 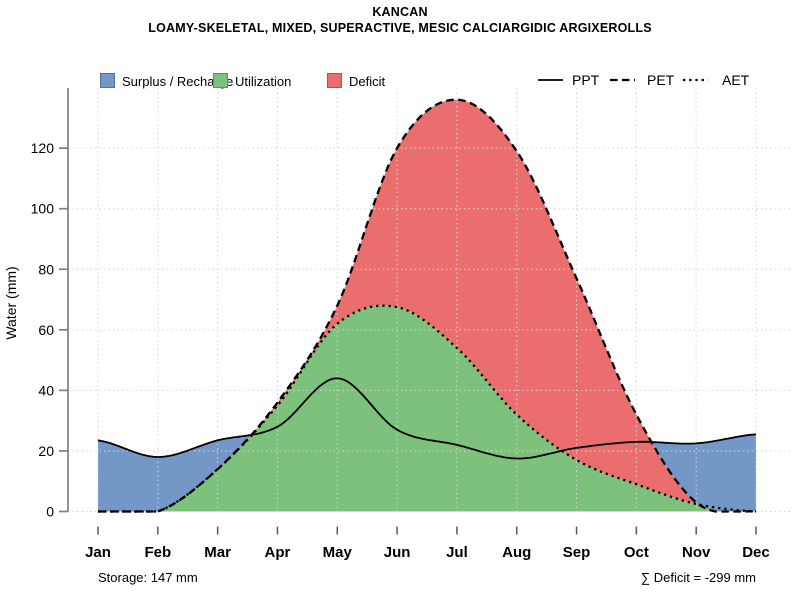 What do you see at coordinates (400, 12) in the screenshot?
I see `chart-title: KANCAN` at bounding box center [400, 12].